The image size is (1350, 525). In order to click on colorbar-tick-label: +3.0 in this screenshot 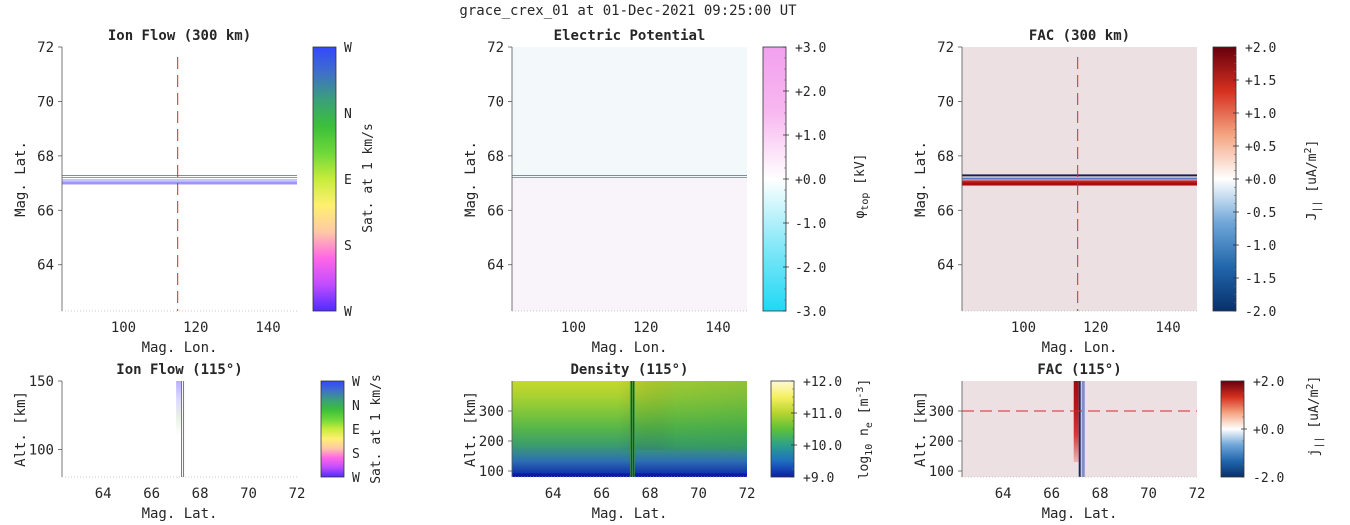, I will do `click(810, 48)`.